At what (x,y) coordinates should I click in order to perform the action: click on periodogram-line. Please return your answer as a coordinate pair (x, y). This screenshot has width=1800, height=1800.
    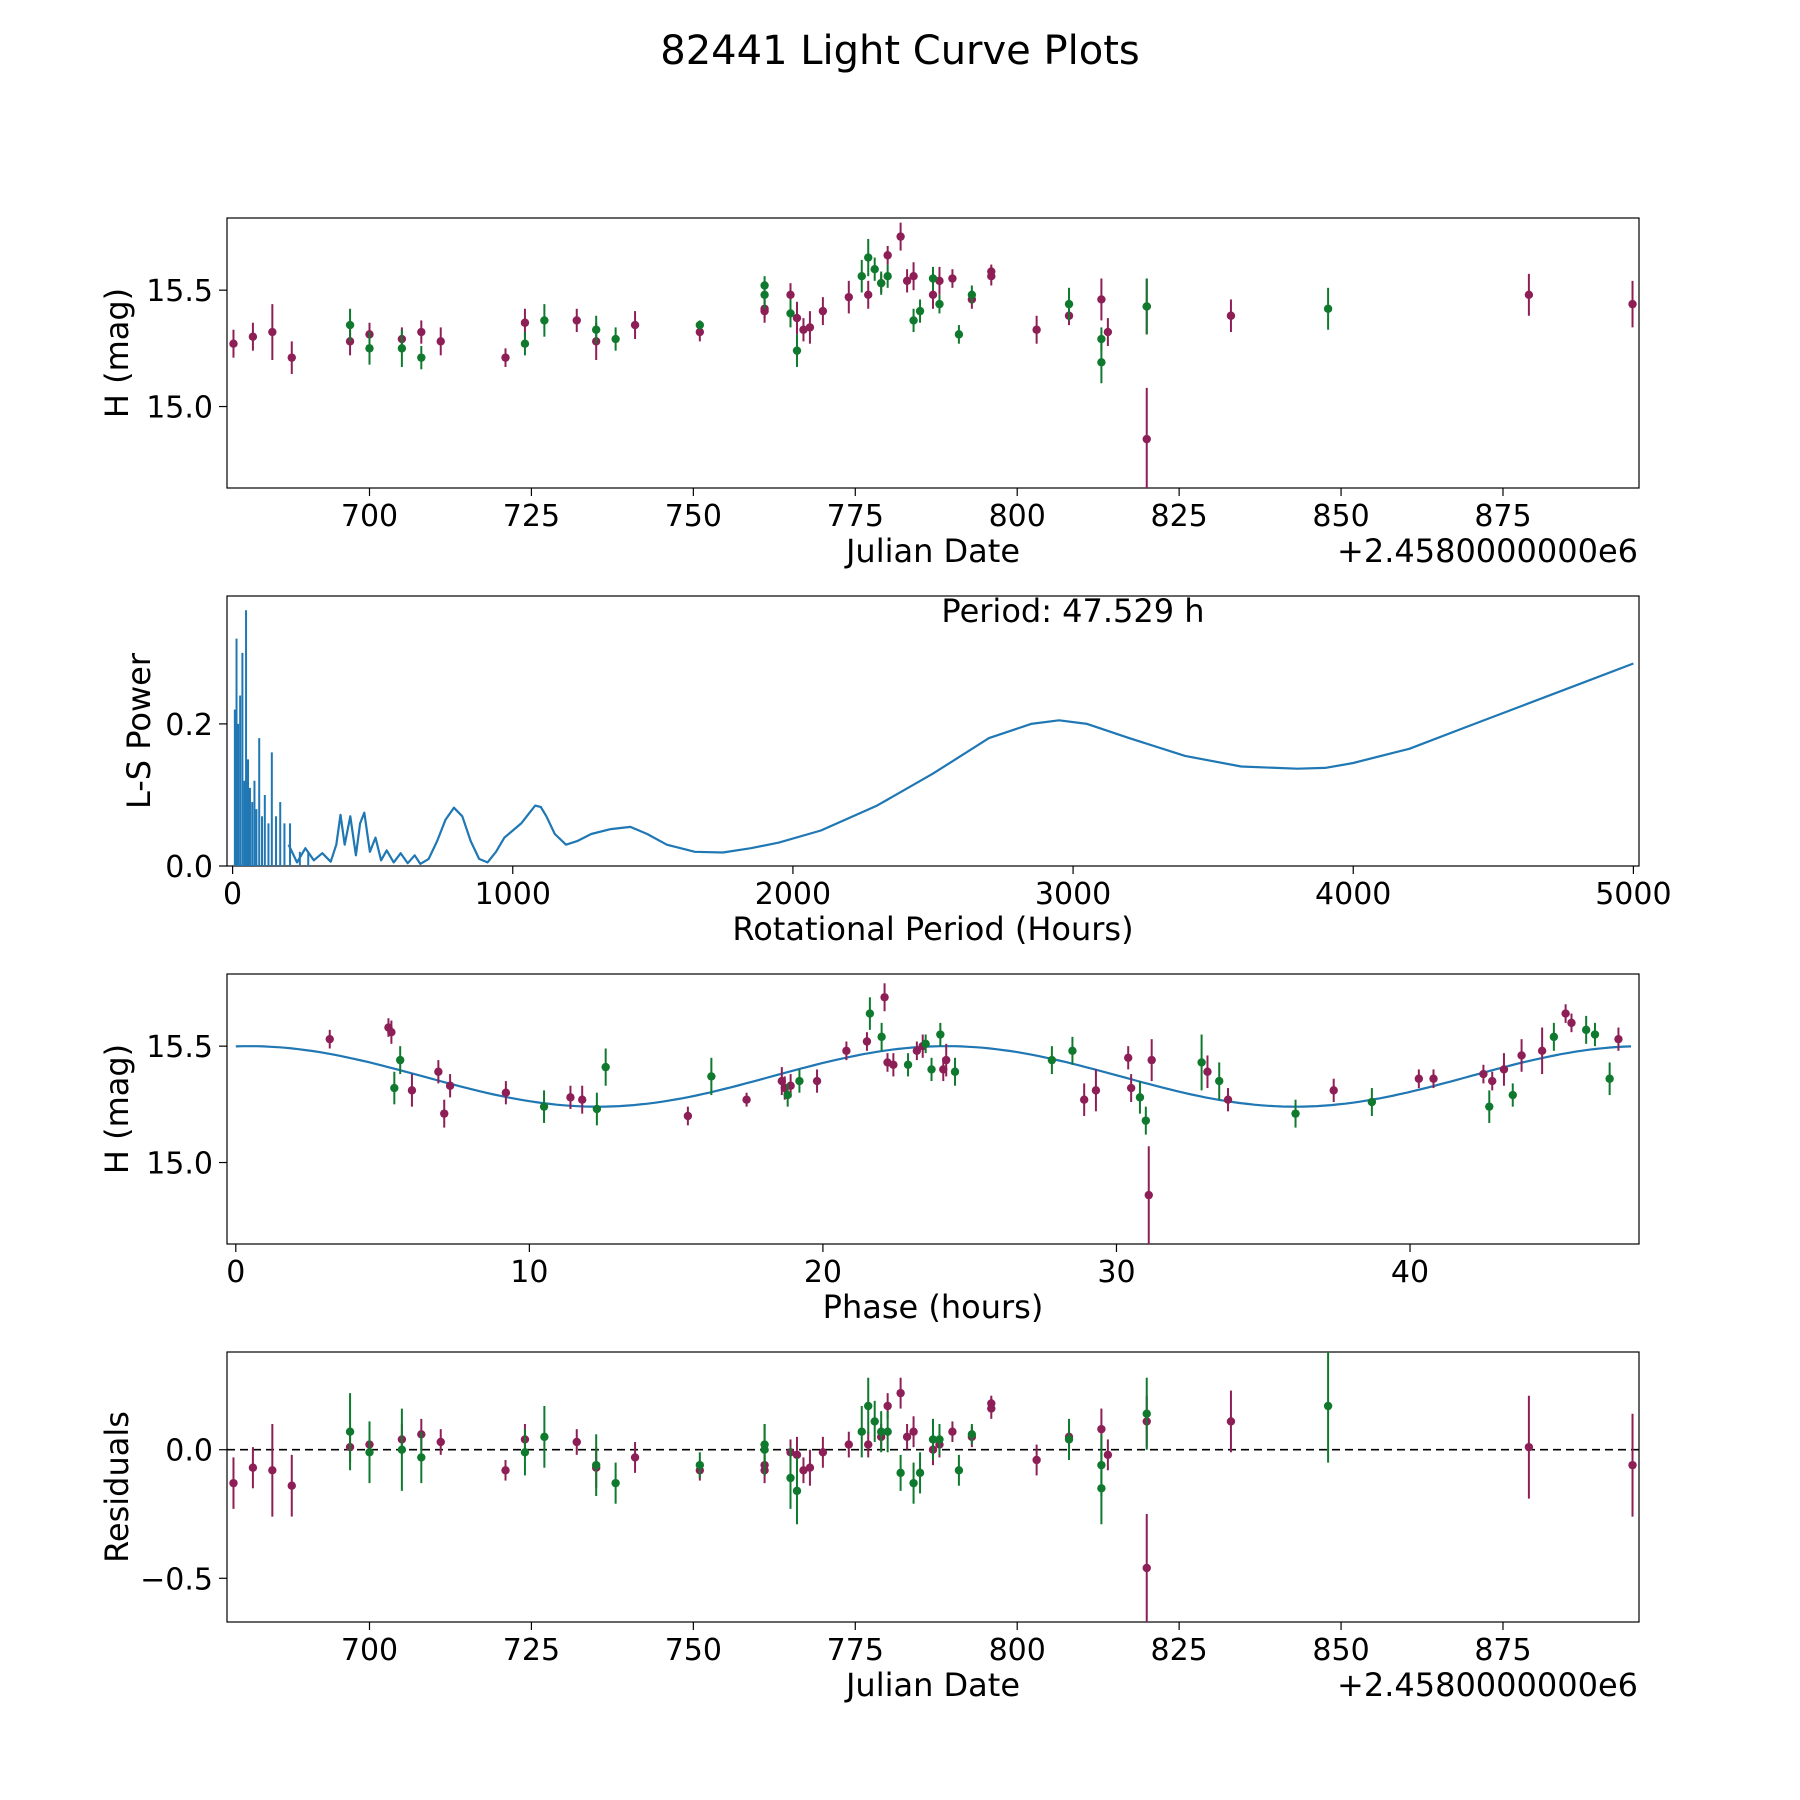
    Looking at the image, I should click on (960, 764).